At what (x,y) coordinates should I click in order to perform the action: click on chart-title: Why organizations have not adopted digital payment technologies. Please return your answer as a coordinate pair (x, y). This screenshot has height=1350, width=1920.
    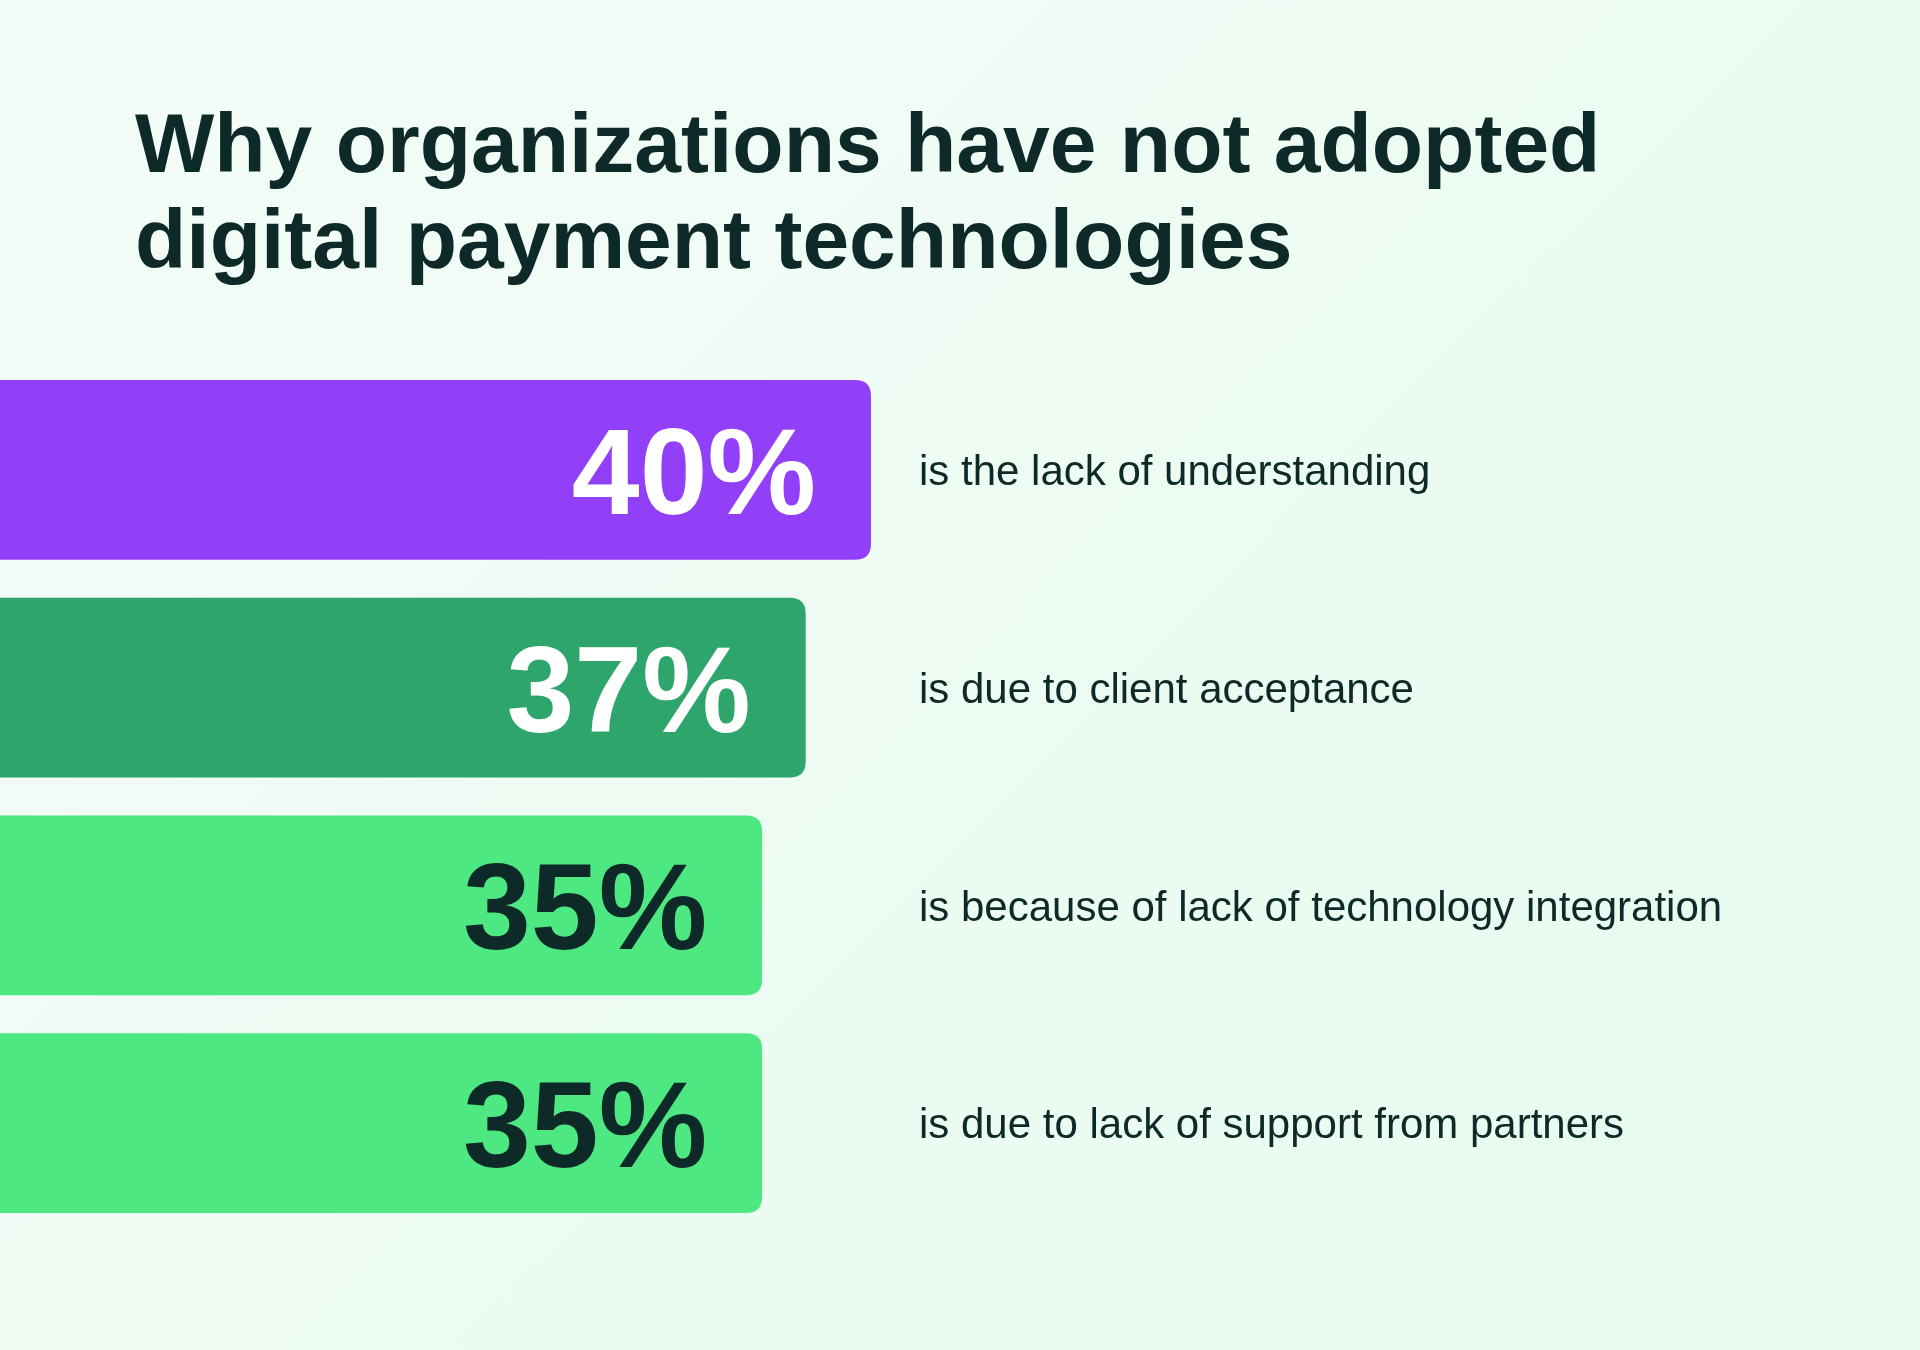
    Looking at the image, I should click on (868, 191).